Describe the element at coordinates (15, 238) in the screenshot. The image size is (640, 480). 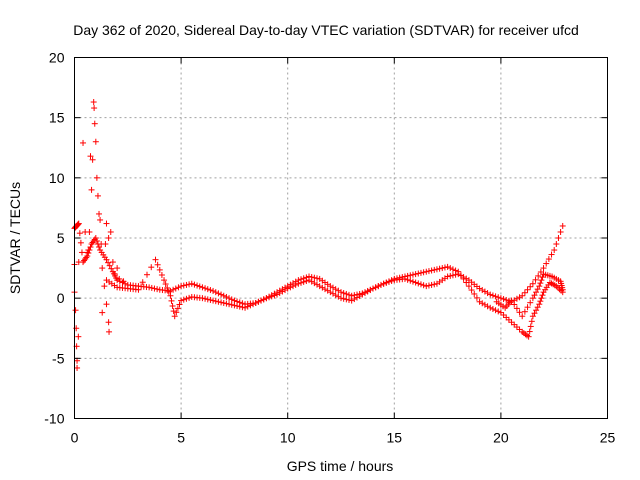
I see `y-axis-label: SDTVAR / TECUs` at that location.